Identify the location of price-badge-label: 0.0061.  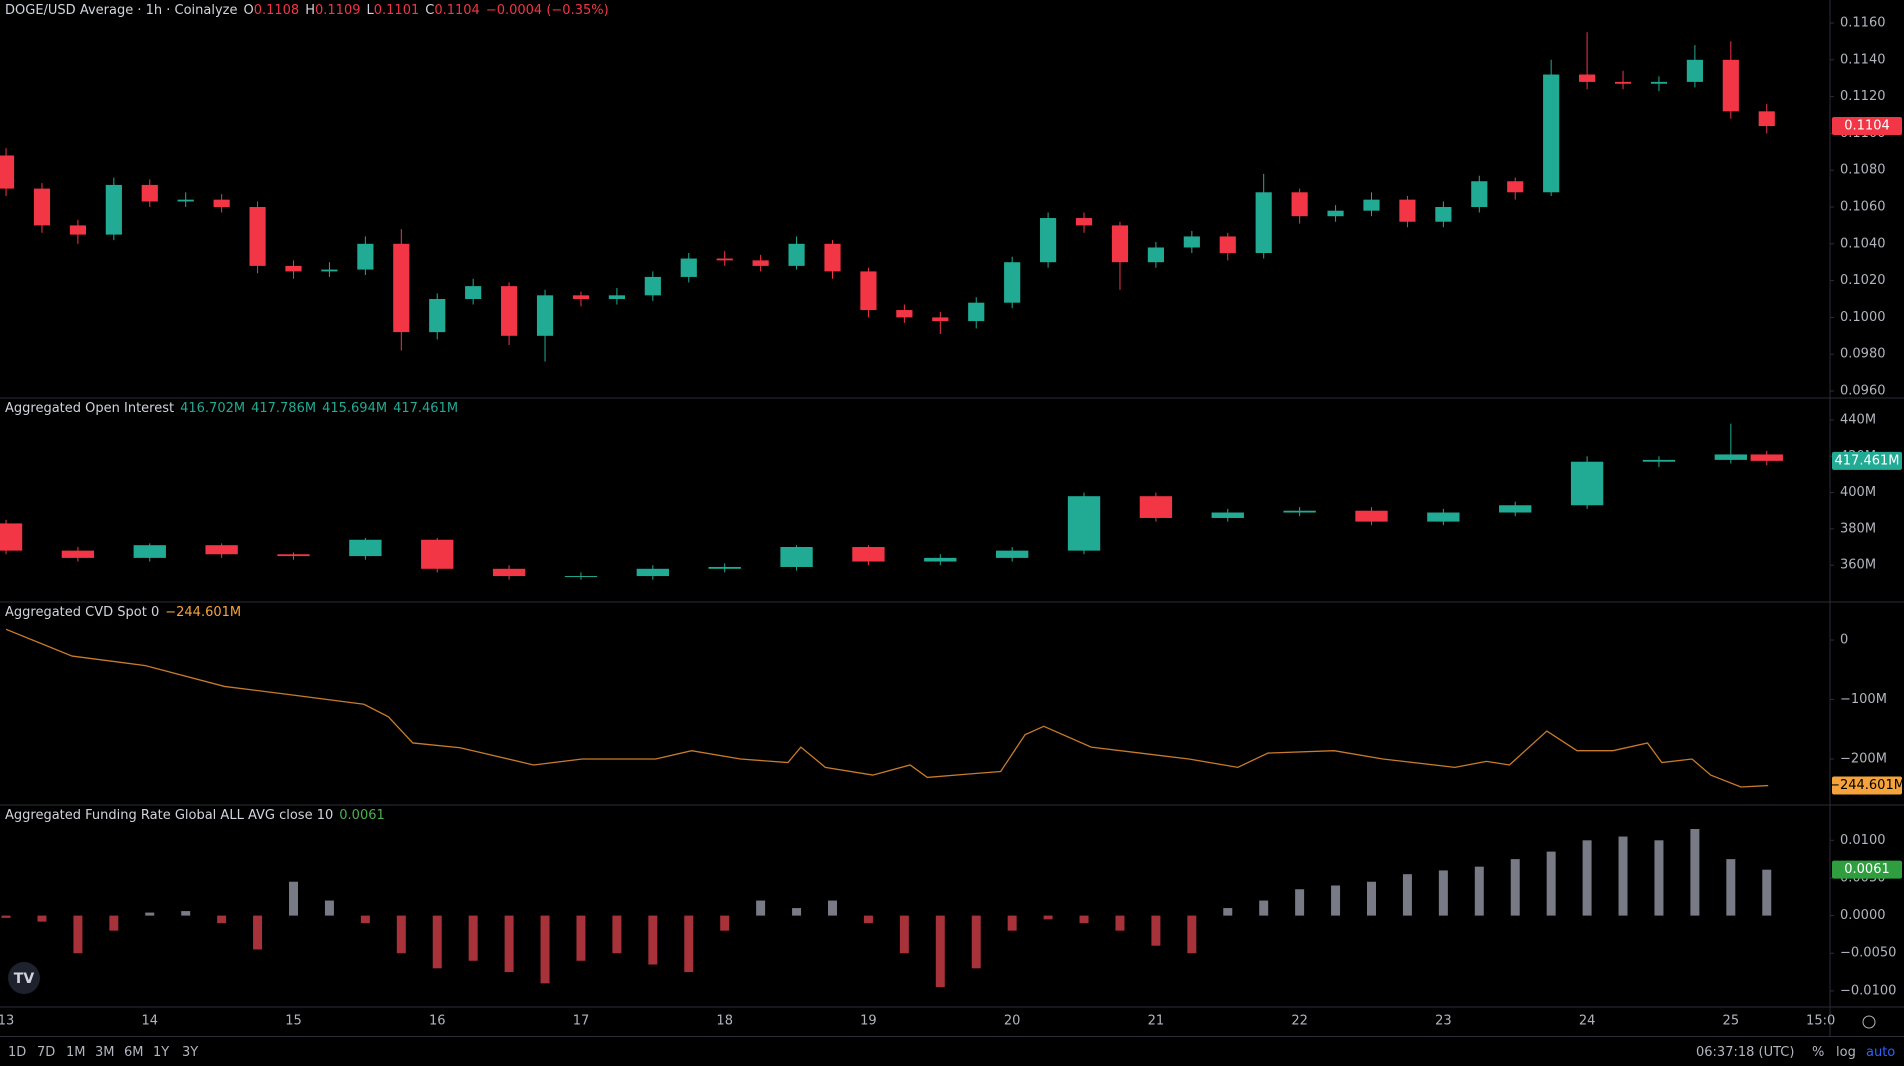
(1867, 869).